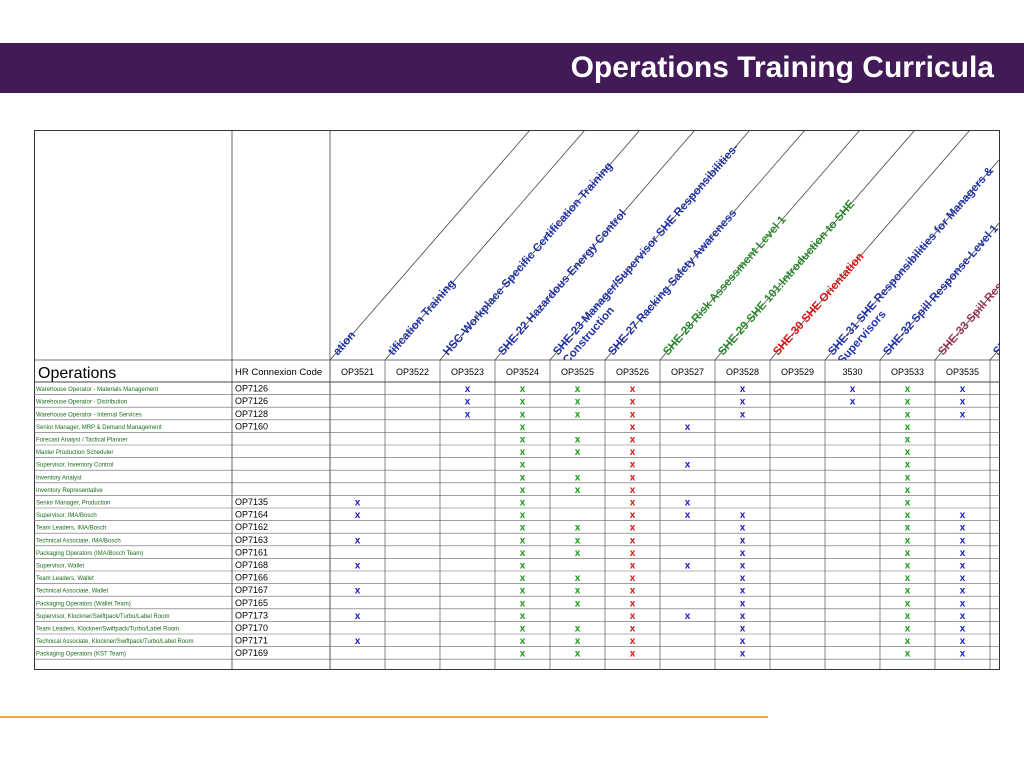 The height and width of the screenshot is (768, 1024). Describe the element at coordinates (962, 372) in the screenshot. I see `column-code: OP3535` at that location.